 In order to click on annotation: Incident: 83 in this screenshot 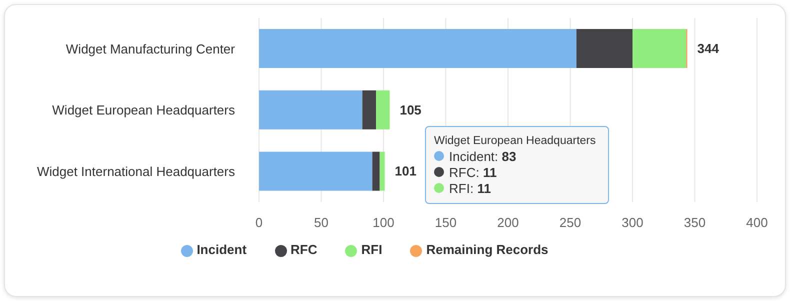, I will do `click(483, 157)`.